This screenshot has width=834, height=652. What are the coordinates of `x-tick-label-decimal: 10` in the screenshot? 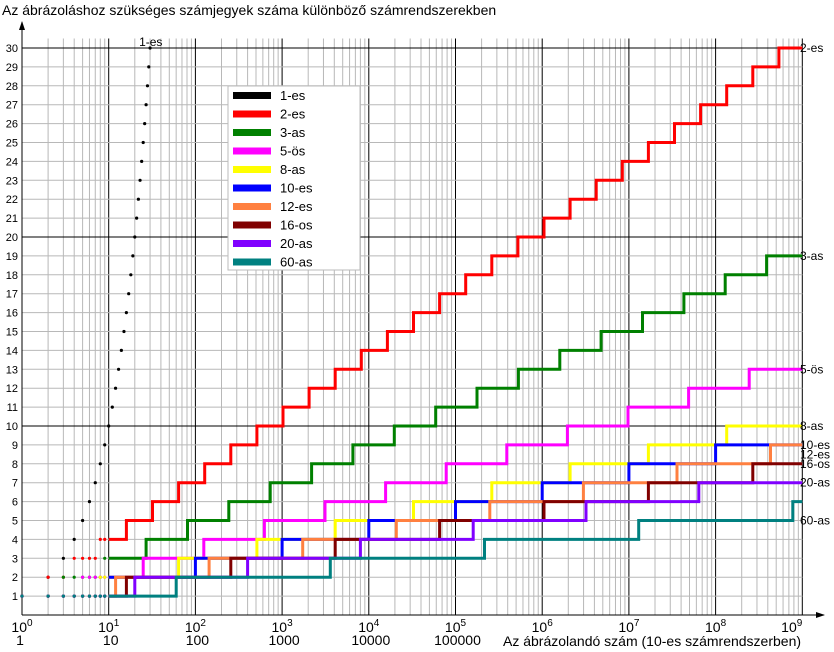 It's located at (111, 640).